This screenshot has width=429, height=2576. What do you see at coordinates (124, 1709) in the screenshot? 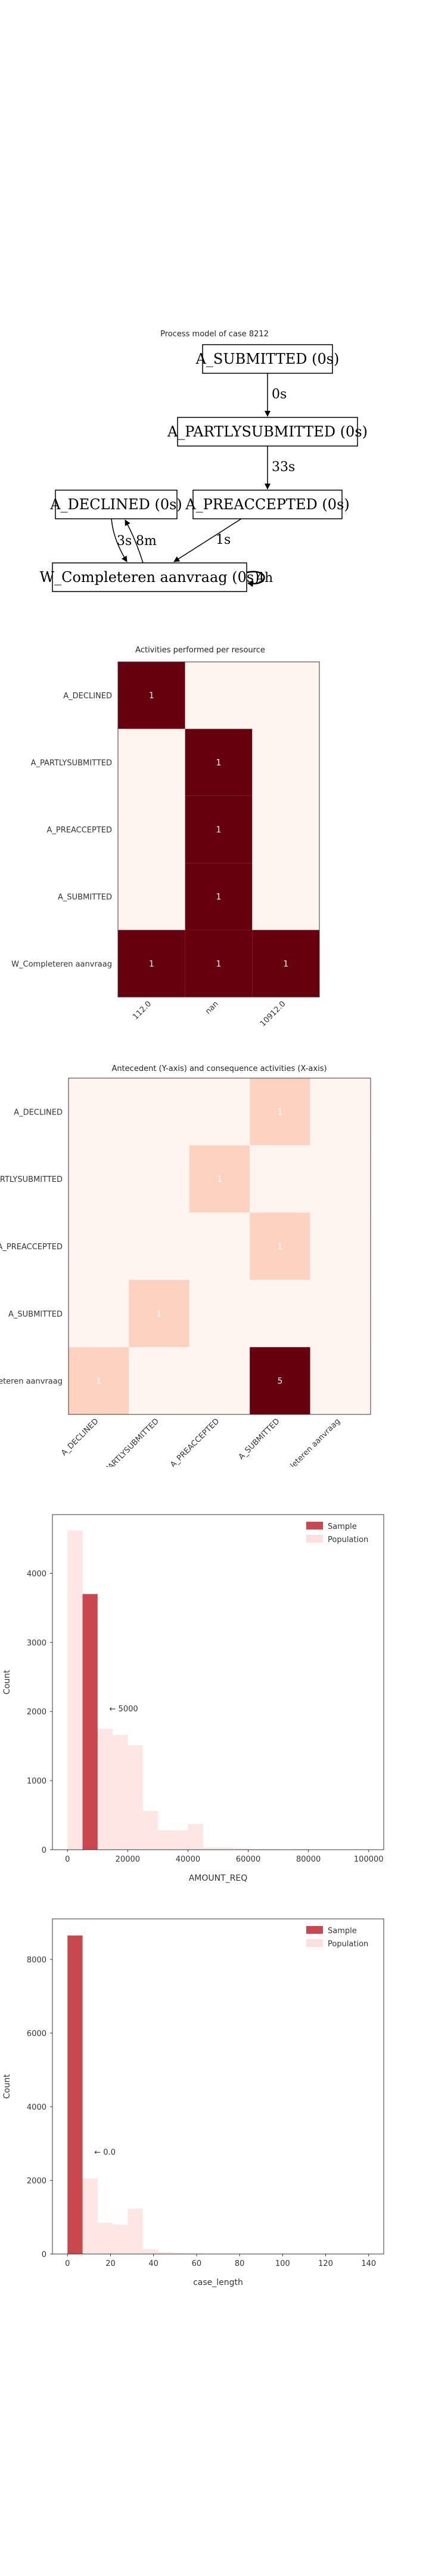
I see `annotation-label: ← 5000` at bounding box center [124, 1709].